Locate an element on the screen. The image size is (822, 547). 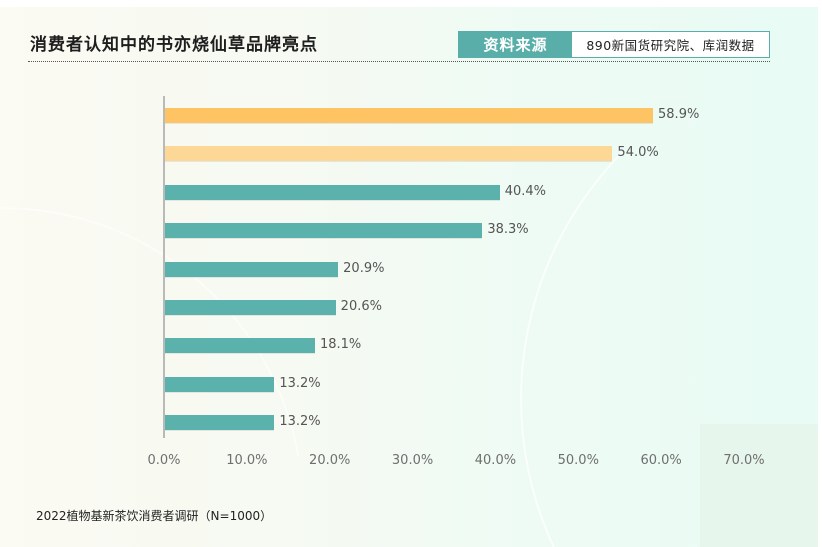
x-tick-label: 10.0% is located at coordinates (247, 460).